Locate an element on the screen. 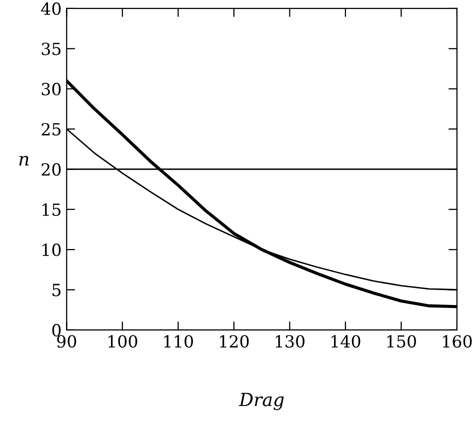 The image size is (476, 423). y-tick-label: 35 is located at coordinates (51, 49).